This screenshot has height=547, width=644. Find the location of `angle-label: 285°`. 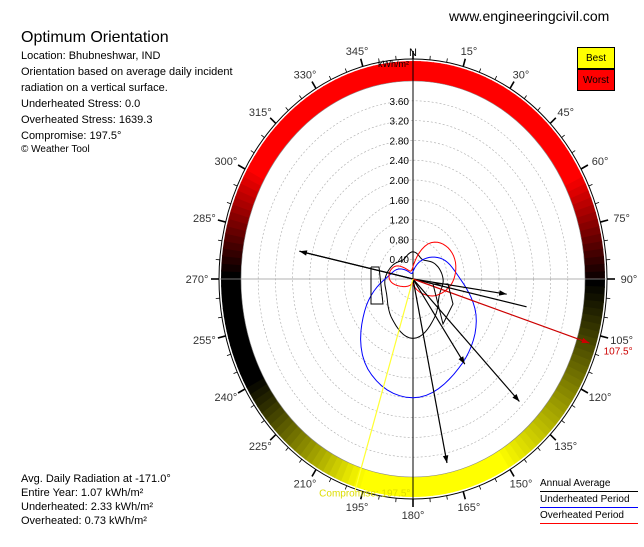

angle-label: 285° is located at coordinates (204, 219).